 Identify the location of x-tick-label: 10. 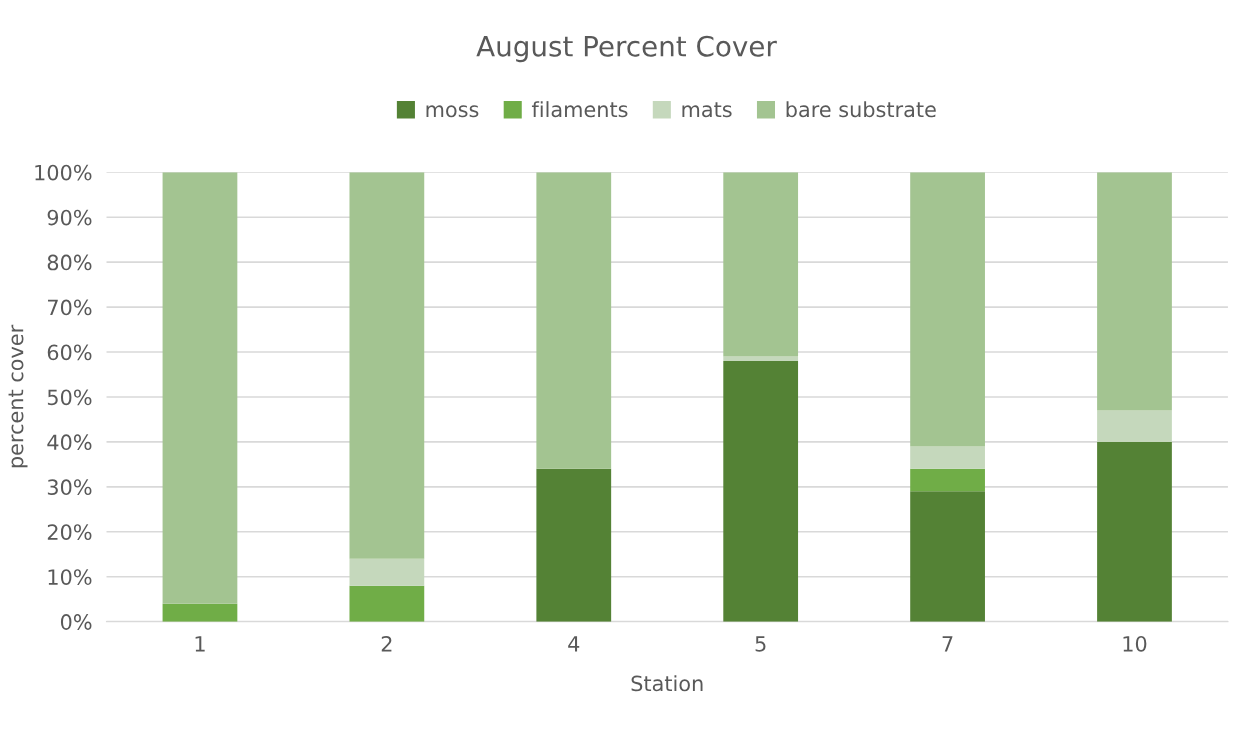
(1135, 643).